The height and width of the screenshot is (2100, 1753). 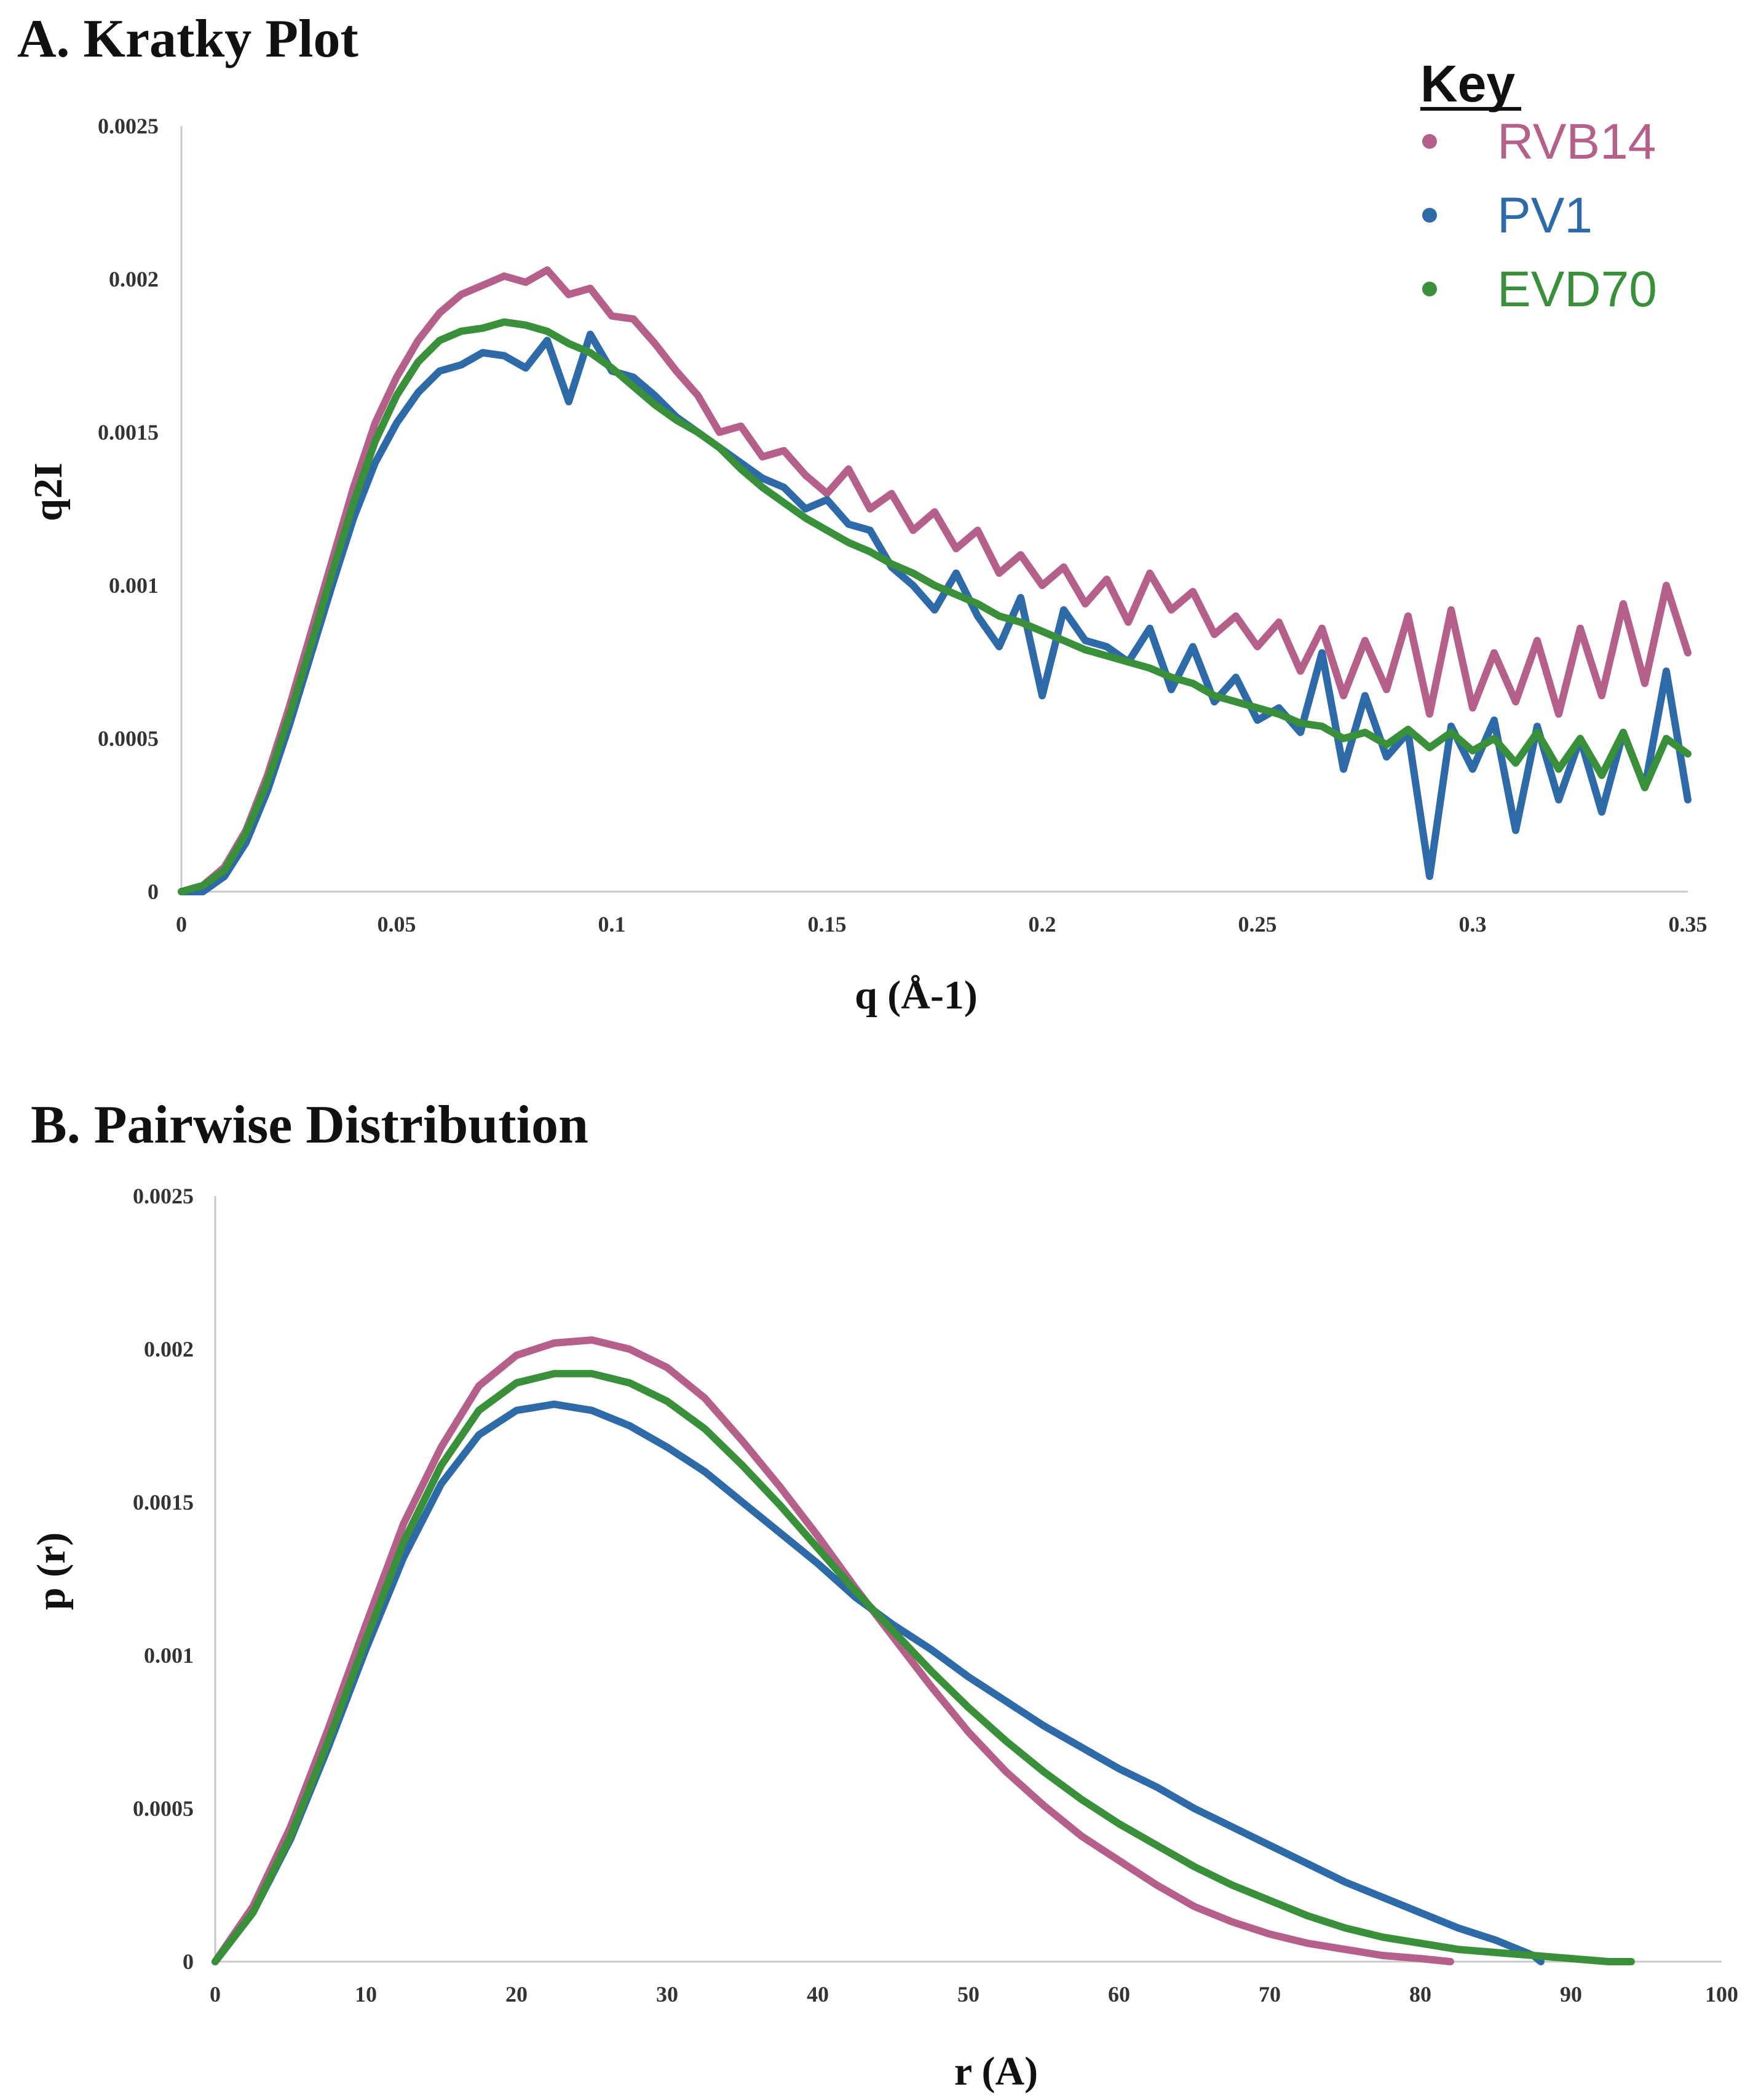 What do you see at coordinates (667, 1994) in the screenshot?
I see `pairwise-x-tick-label: 30` at bounding box center [667, 1994].